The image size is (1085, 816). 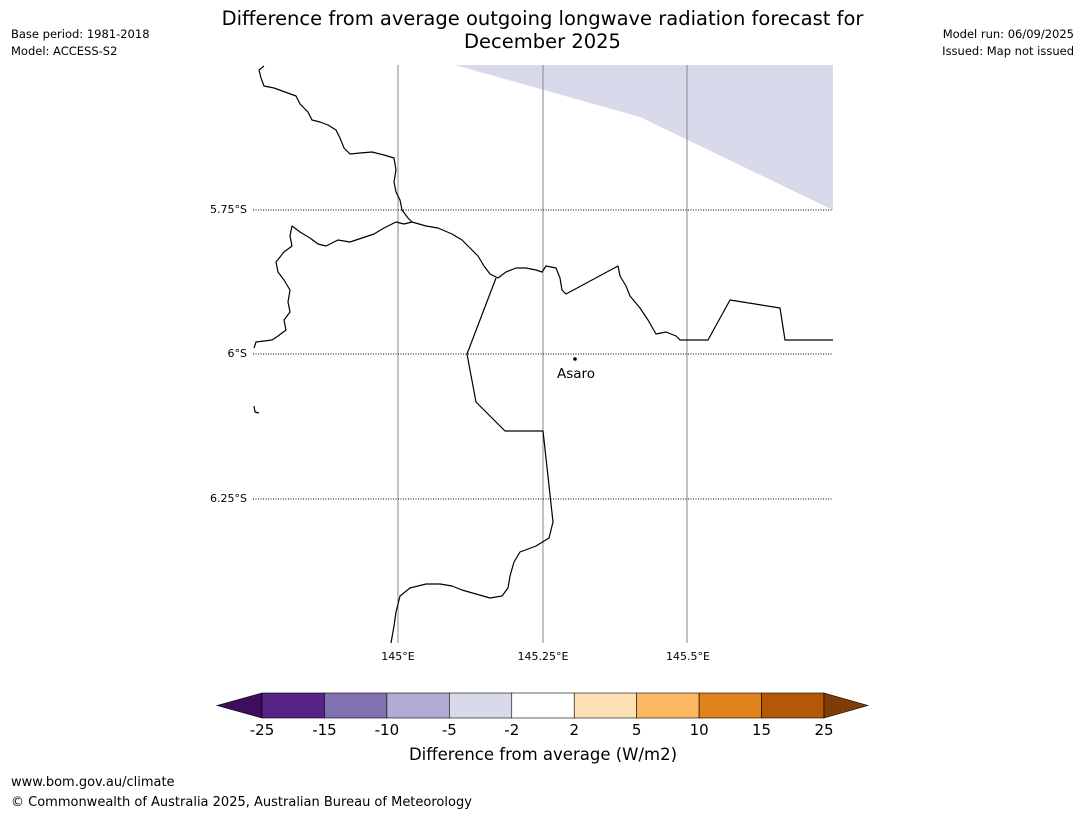 I want to click on colorbar, so click(x=542, y=705).